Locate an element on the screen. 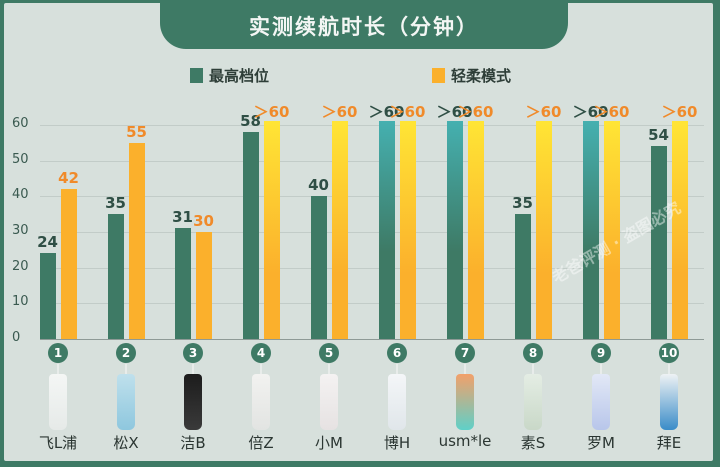 The height and width of the screenshot is (467, 720). rank-badge: 2 is located at coordinates (126, 353).